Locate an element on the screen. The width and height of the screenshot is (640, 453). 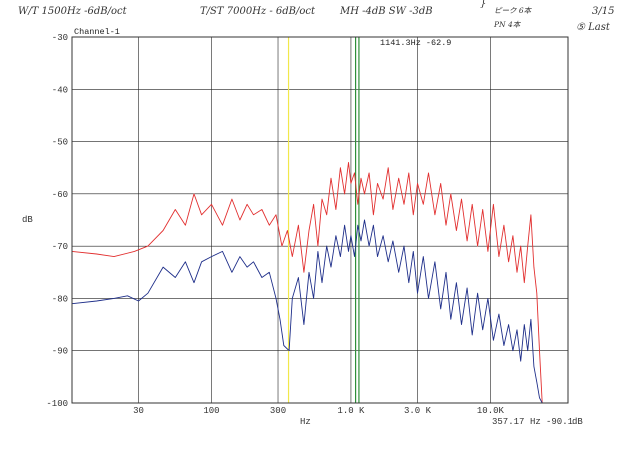
x-tick-label: 30 is located at coordinates (138, 411).